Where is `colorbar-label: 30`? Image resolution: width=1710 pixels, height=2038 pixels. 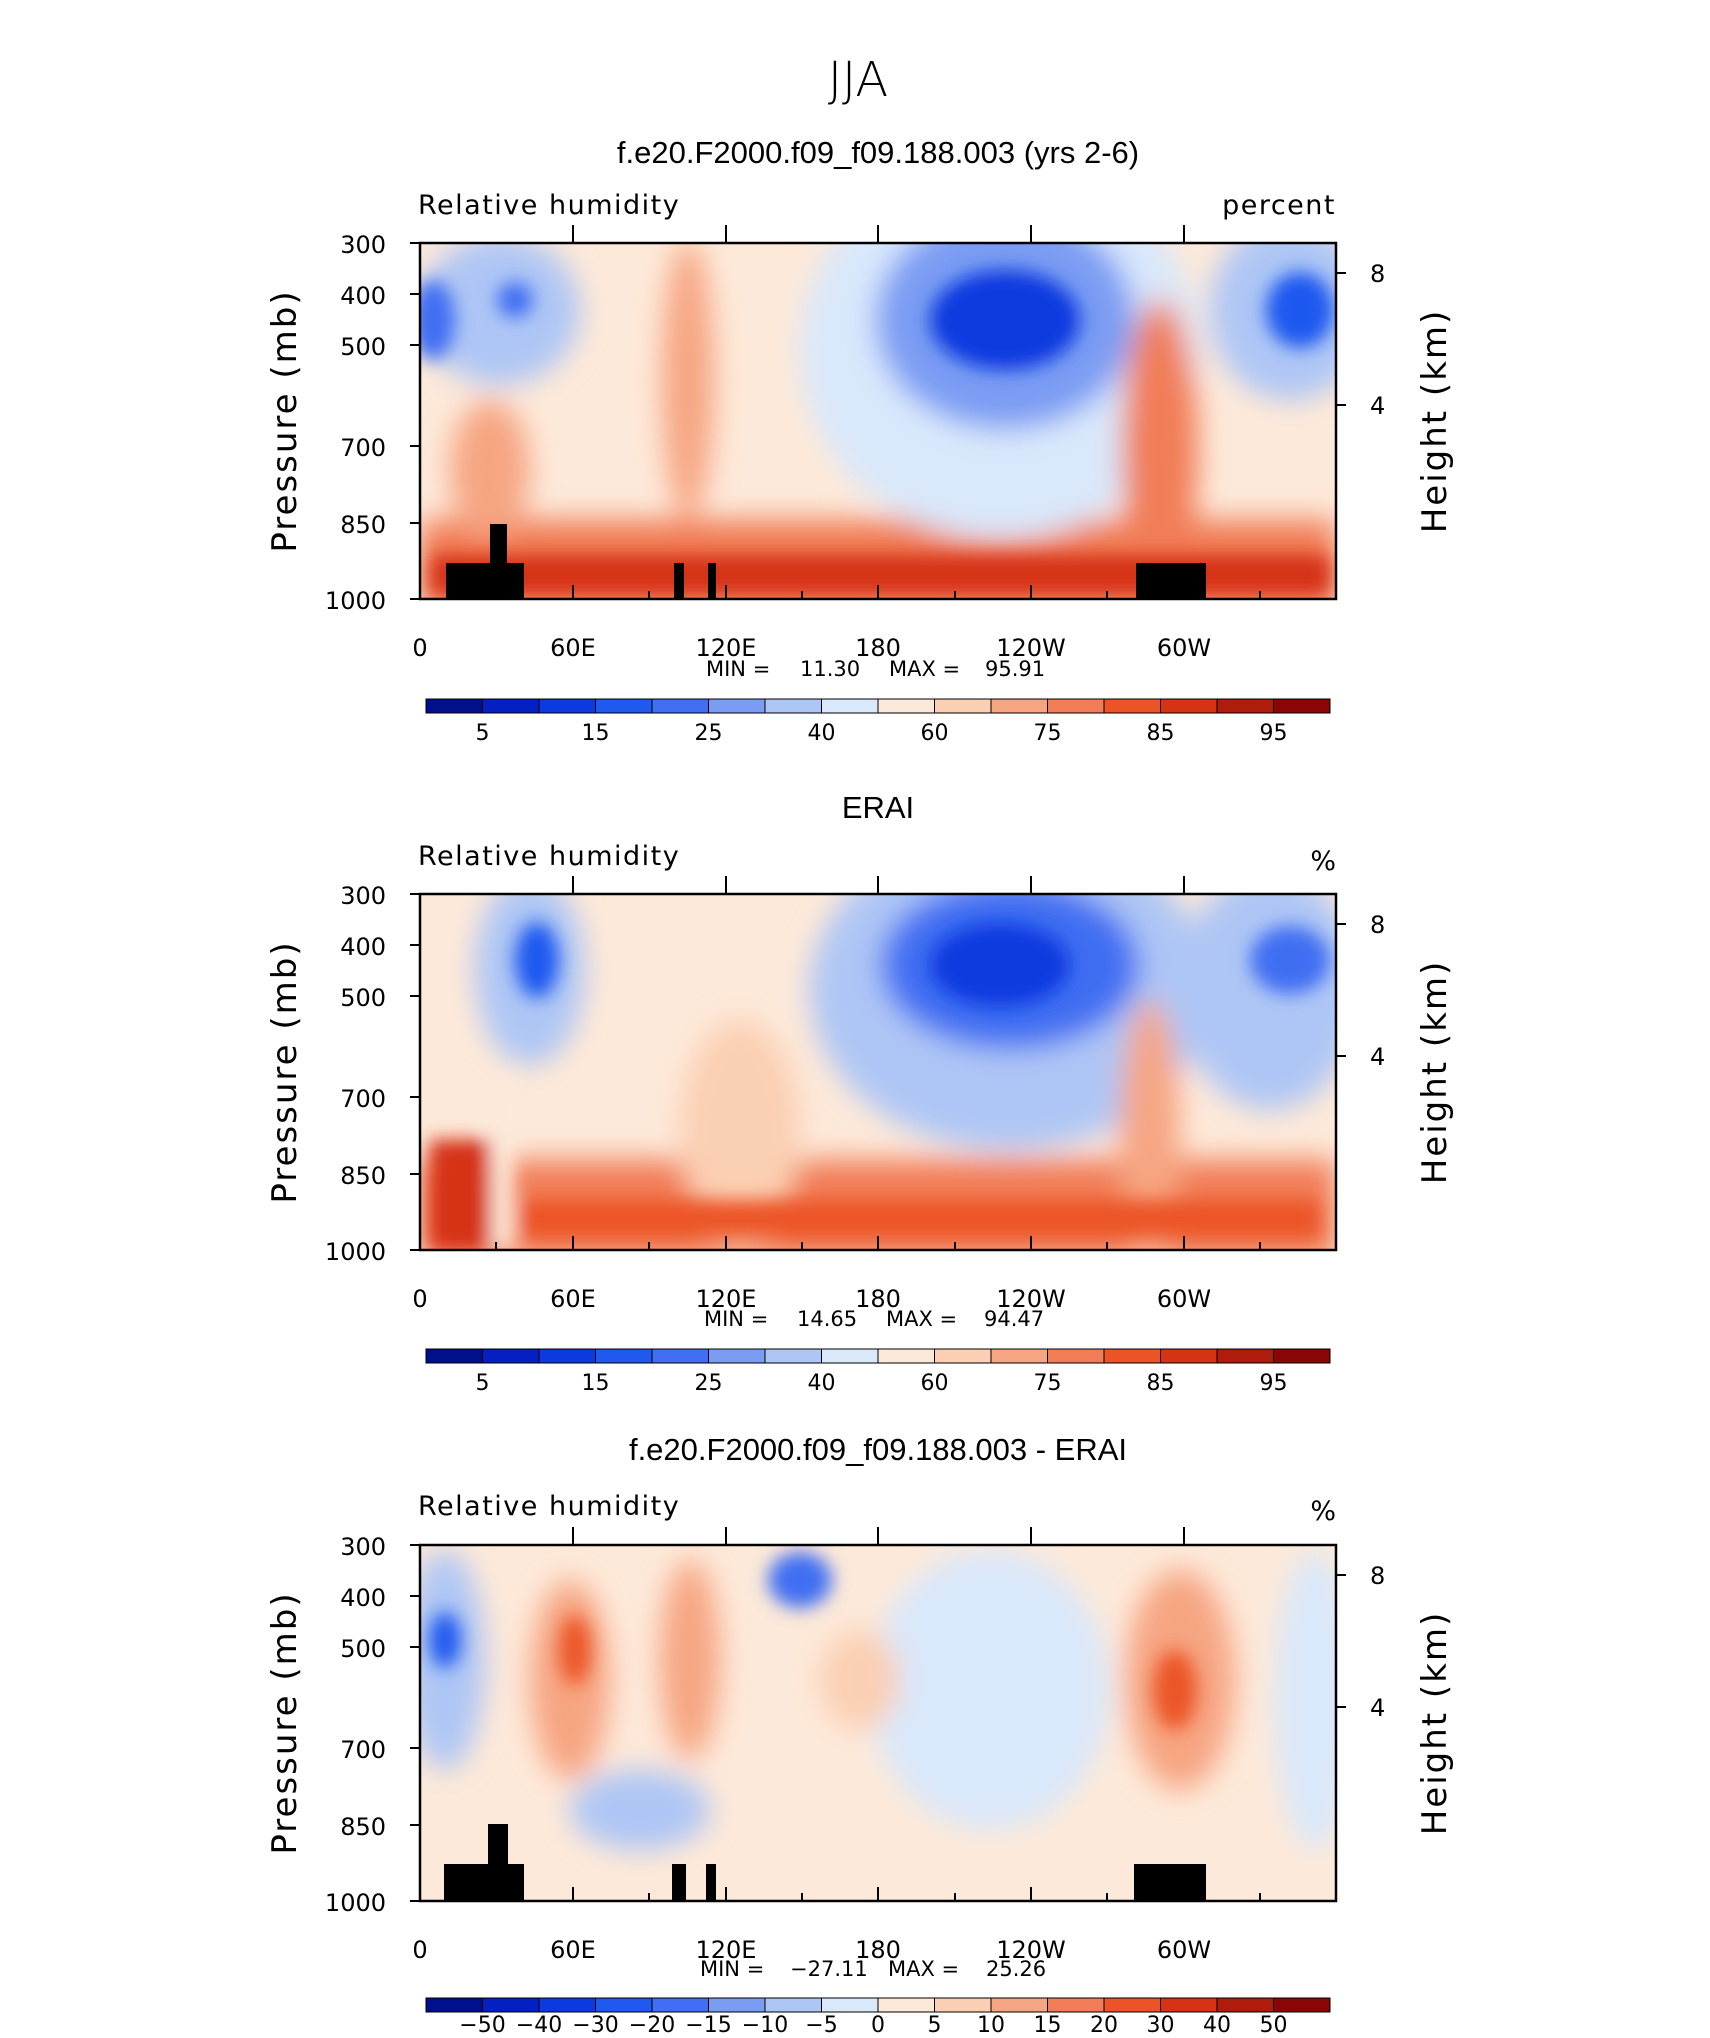
colorbar-label: 30 is located at coordinates (1161, 2025).